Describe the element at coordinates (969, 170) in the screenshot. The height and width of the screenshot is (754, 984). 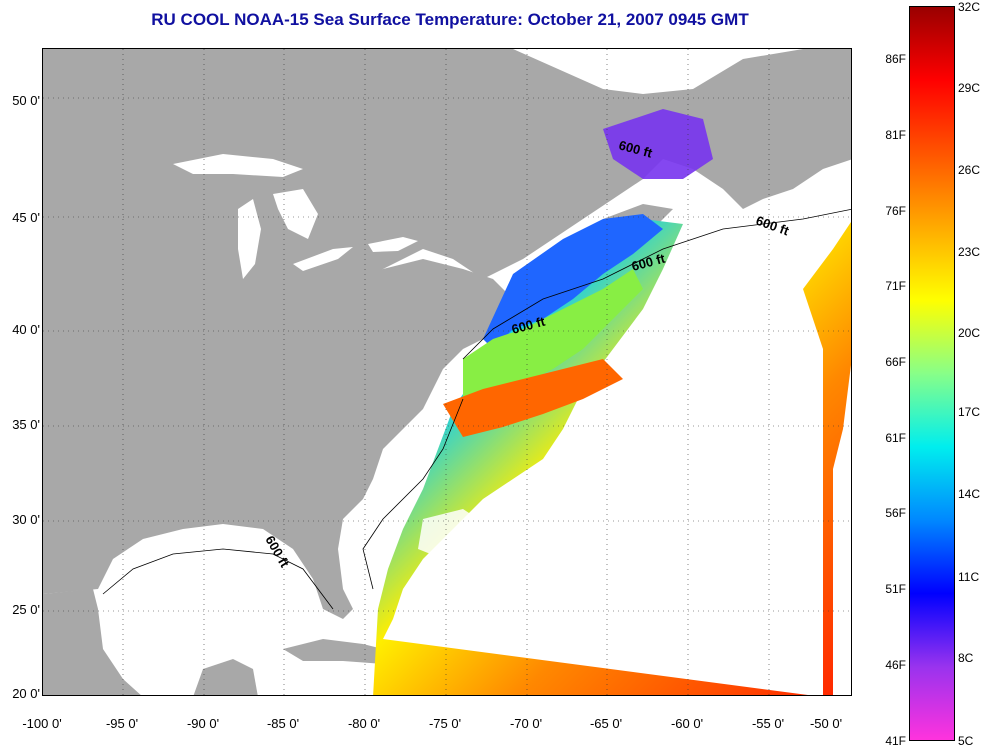
I see `colorbar-celsius-label: 26C` at that location.